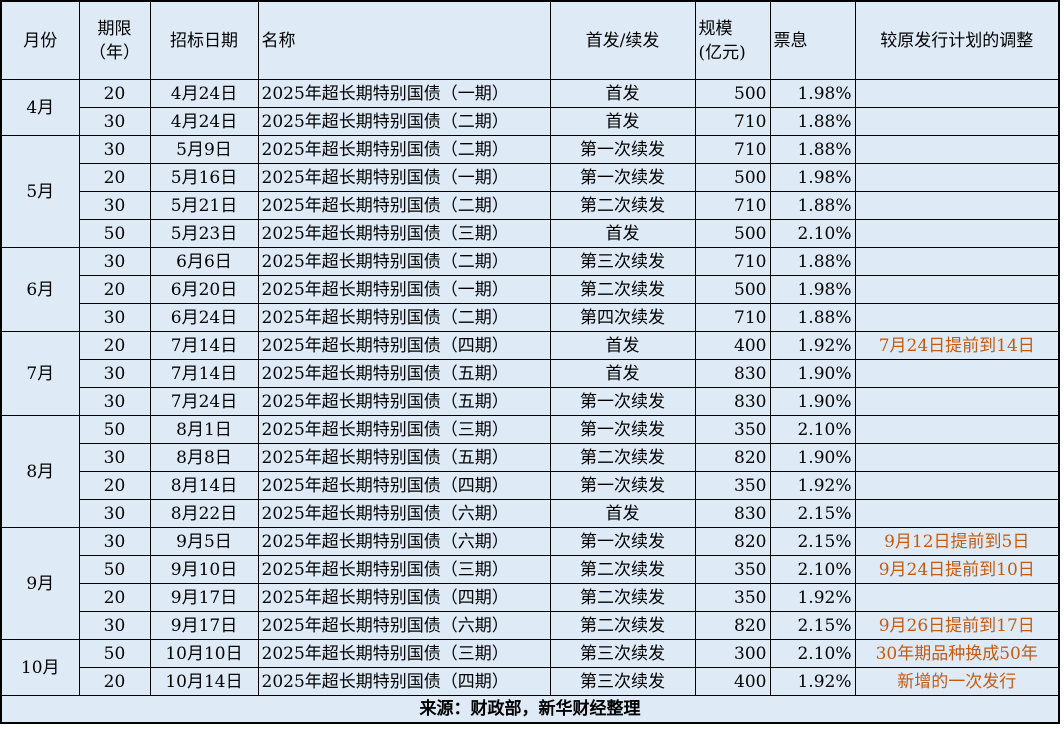  Describe the element at coordinates (114, 52) in the screenshot. I see `header-term-line2: （年）` at that location.